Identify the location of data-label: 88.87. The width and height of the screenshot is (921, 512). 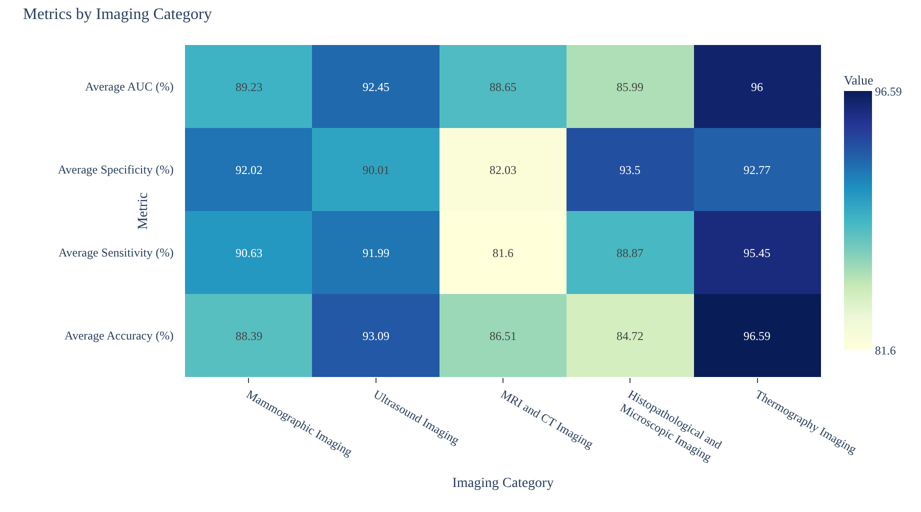
(630, 253).